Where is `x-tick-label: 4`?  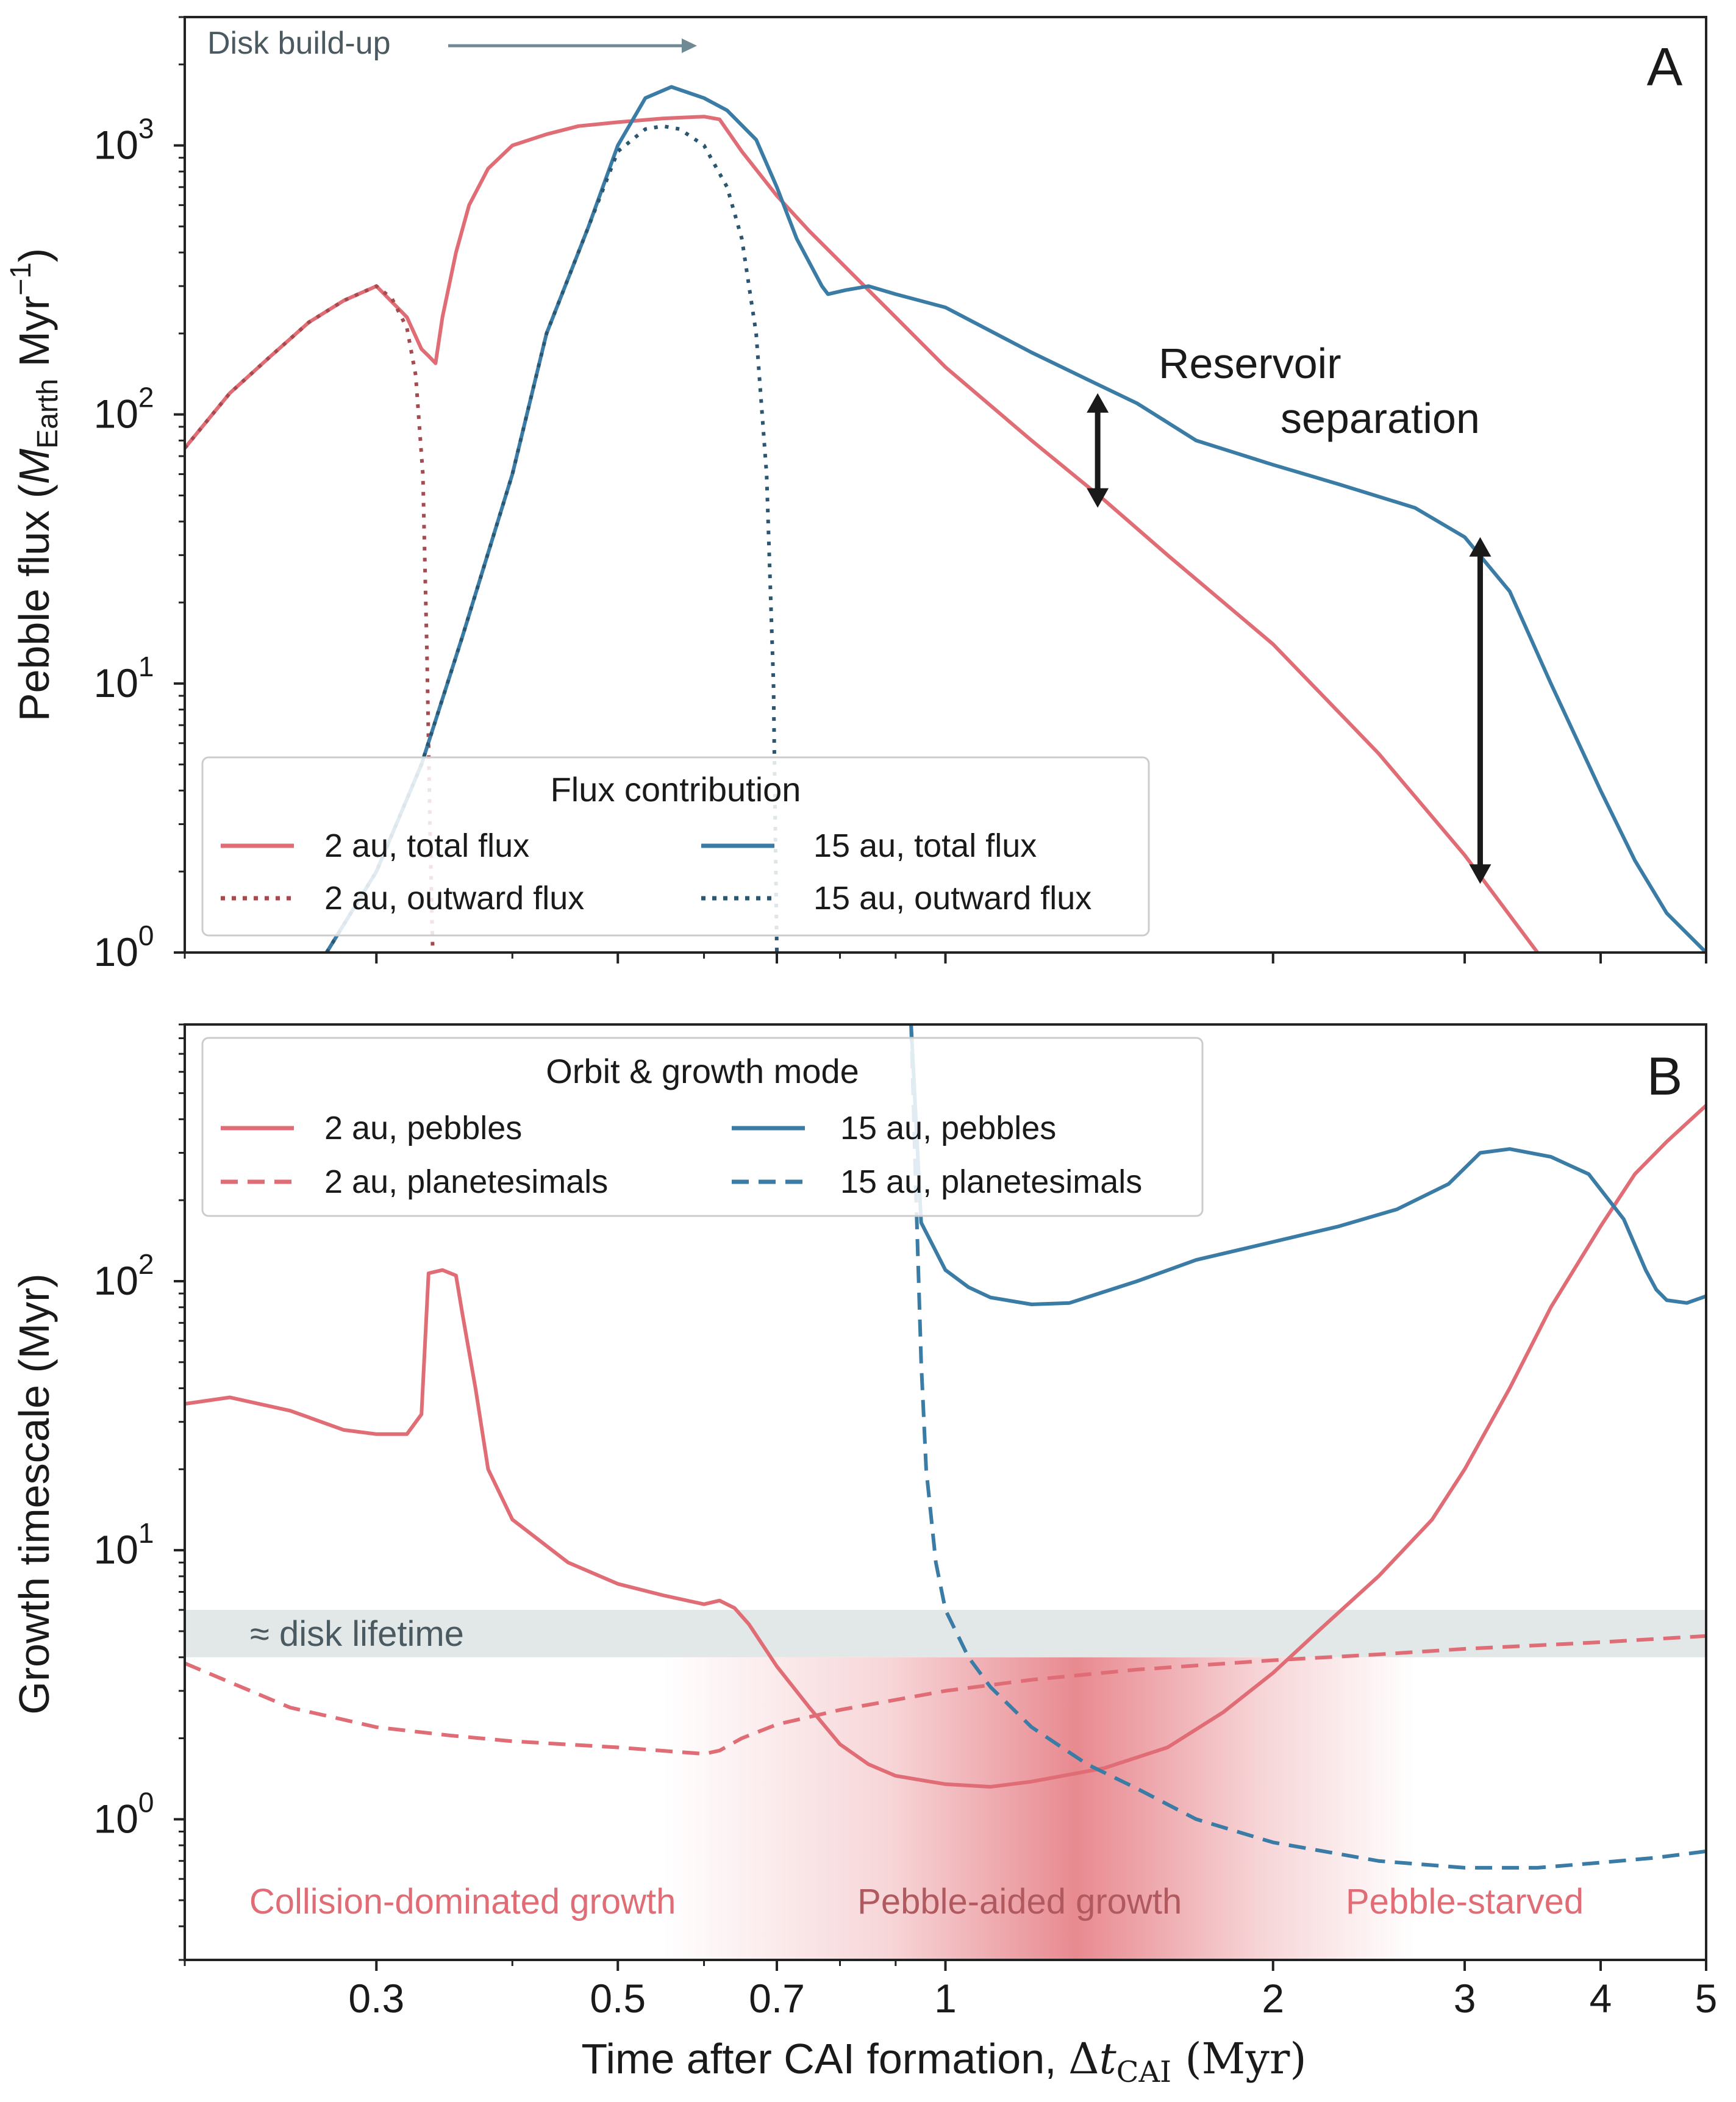
x-tick-label: 4 is located at coordinates (1601, 1998).